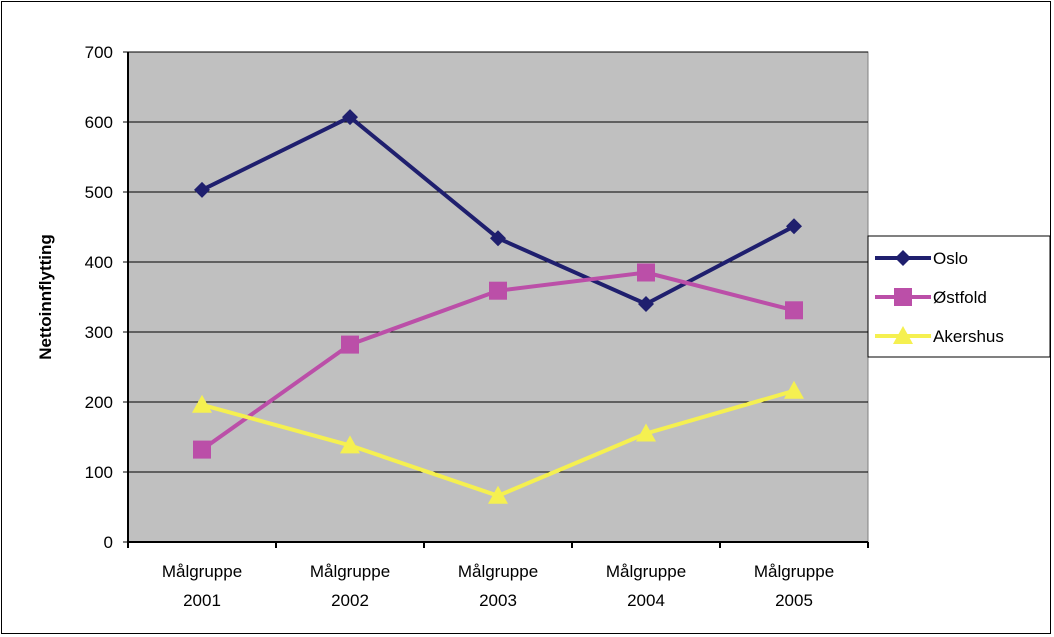  What do you see at coordinates (99, 332) in the screenshot?
I see `y-tick-label: 300` at bounding box center [99, 332].